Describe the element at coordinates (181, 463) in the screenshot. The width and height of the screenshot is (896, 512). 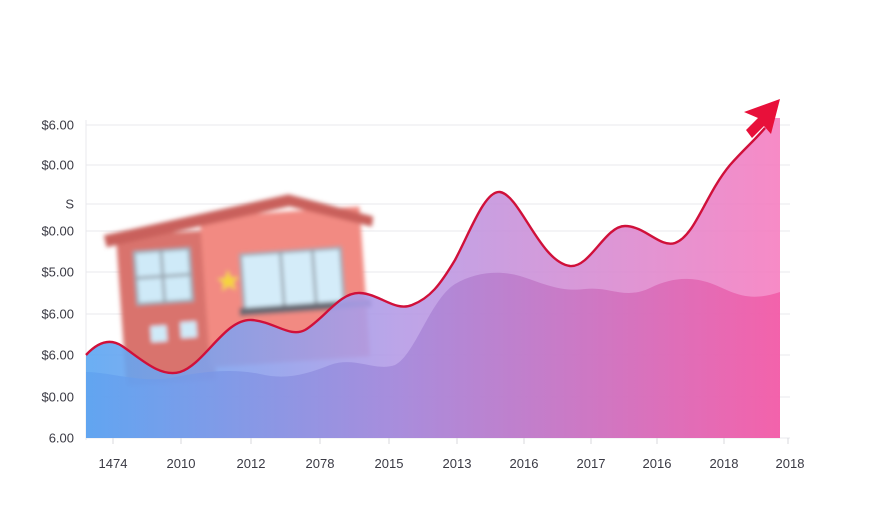
I see `x-tick-label: 2010` at that location.